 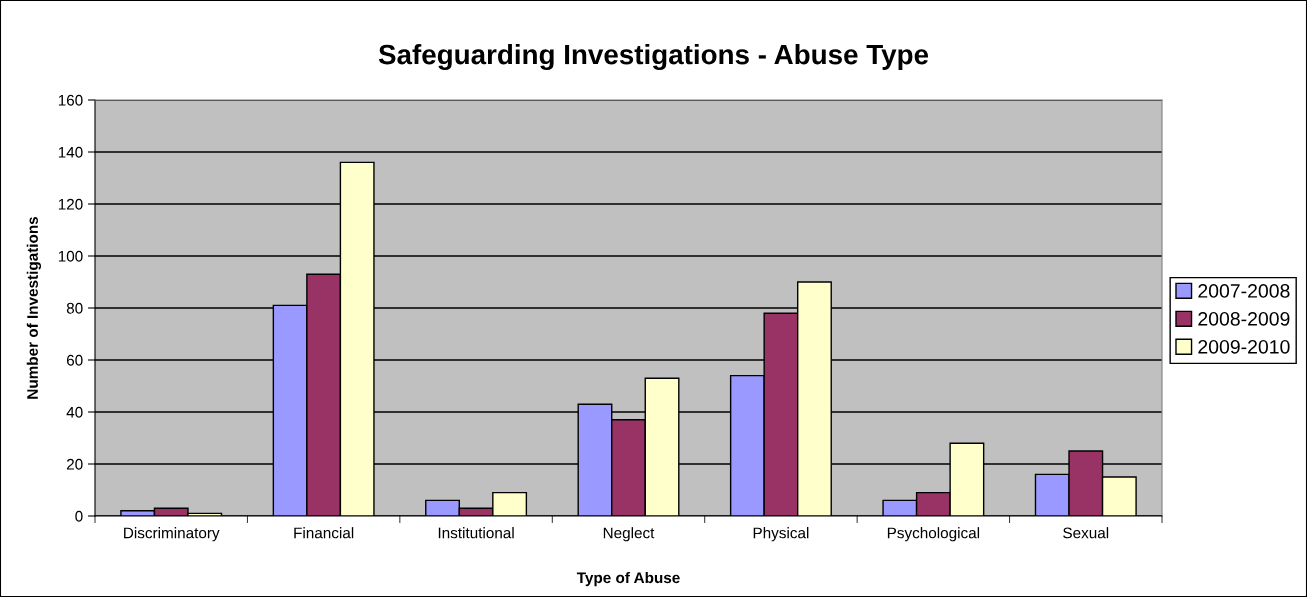 I want to click on x-axis-title: Type of Abuse, so click(x=628, y=579).